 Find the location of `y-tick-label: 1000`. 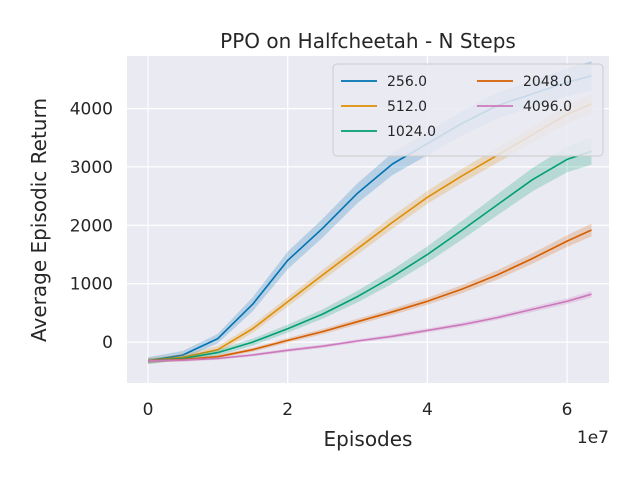

y-tick-label: 1000 is located at coordinates (91, 285).